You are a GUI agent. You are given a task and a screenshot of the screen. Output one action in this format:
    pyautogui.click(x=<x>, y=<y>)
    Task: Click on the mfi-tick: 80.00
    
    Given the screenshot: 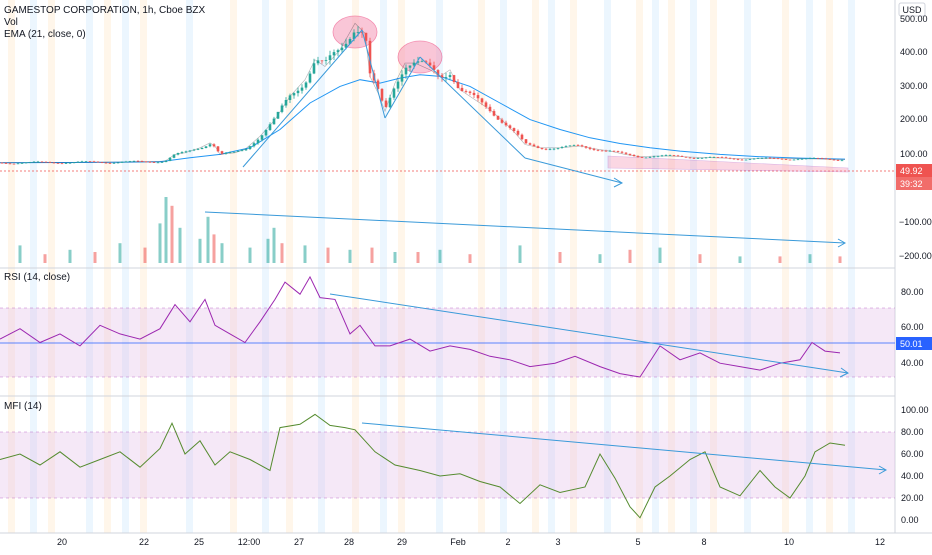 What is the action you would take?
    pyautogui.click(x=912, y=432)
    